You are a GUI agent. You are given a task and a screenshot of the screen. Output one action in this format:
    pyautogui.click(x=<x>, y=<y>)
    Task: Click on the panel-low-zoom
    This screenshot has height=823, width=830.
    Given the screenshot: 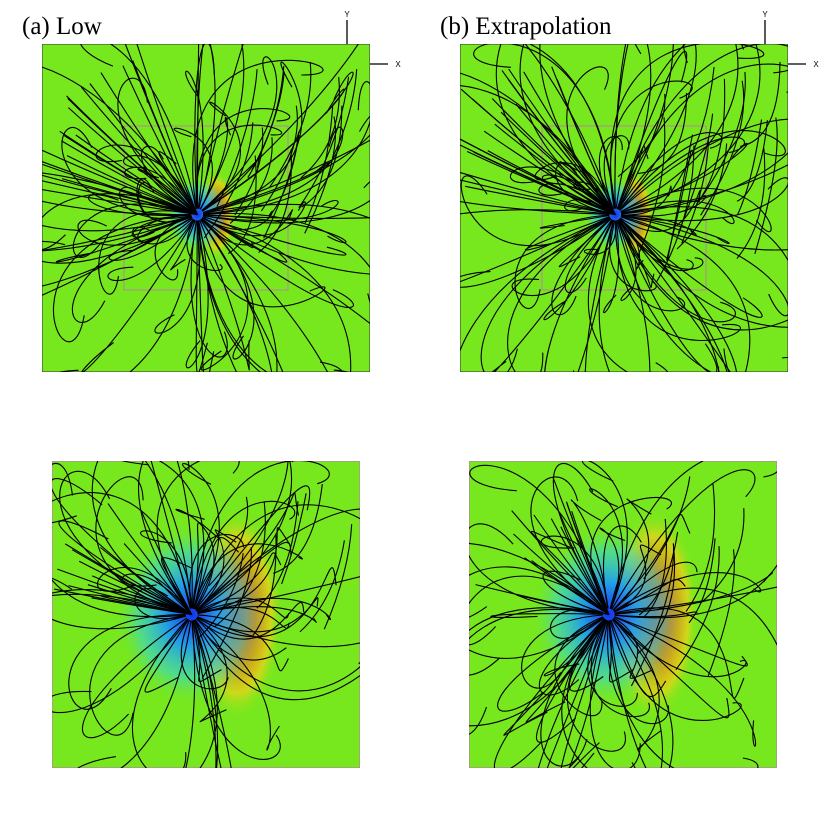 What is the action you would take?
    pyautogui.click(x=206, y=614)
    